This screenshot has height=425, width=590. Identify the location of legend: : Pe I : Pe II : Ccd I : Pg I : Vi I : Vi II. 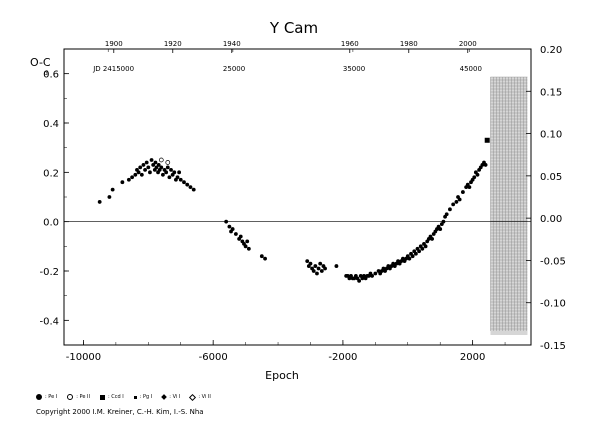
(128, 397).